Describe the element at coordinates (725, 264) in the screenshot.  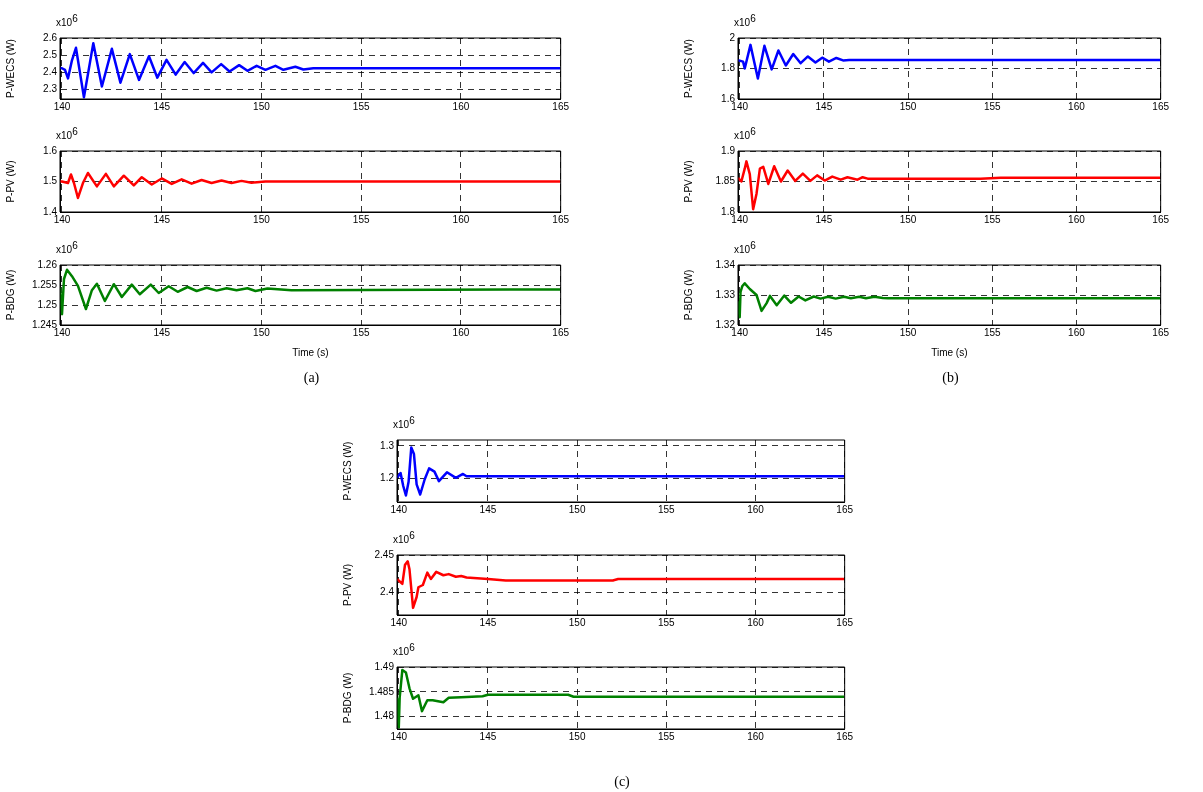
I see `y-tick-label: 1.34` at that location.